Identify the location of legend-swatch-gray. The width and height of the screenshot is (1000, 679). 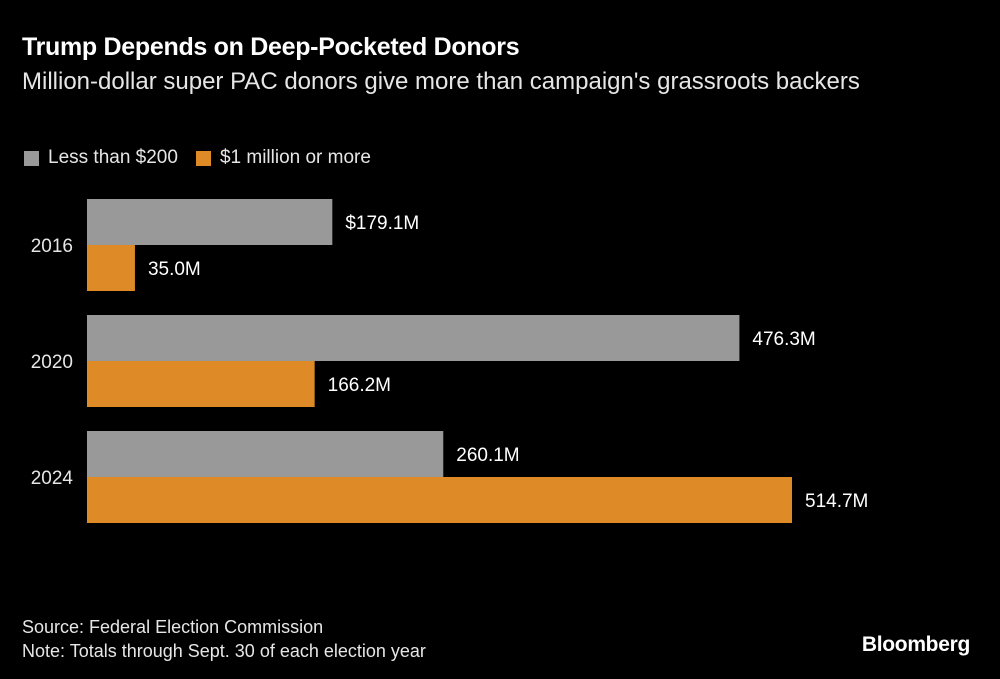
(31, 158).